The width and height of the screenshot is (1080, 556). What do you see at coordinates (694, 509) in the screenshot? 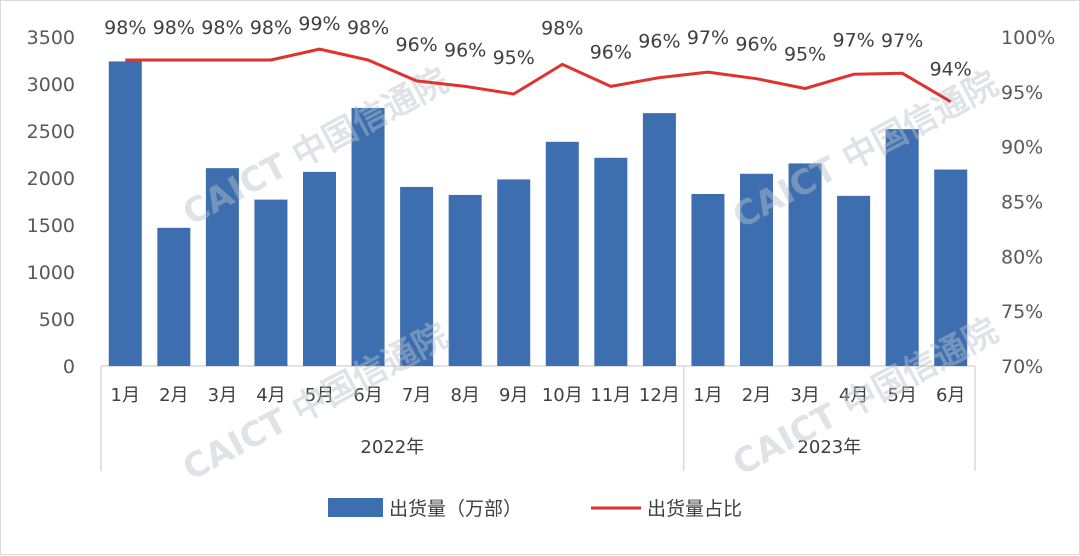
I see `legend-label-line: 出货量占比` at bounding box center [694, 509].